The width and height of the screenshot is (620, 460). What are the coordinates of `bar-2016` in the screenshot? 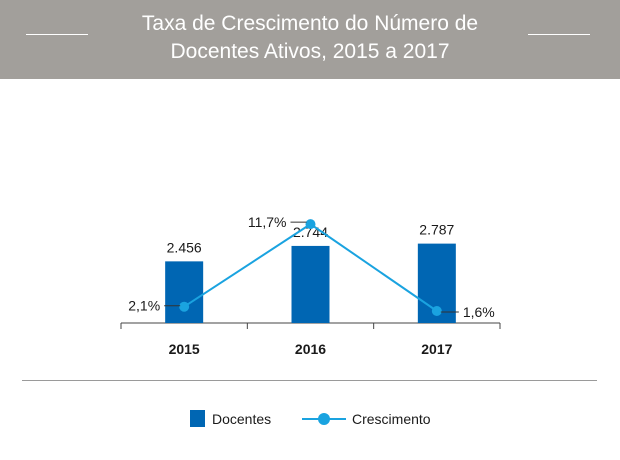 It's located at (310, 284).